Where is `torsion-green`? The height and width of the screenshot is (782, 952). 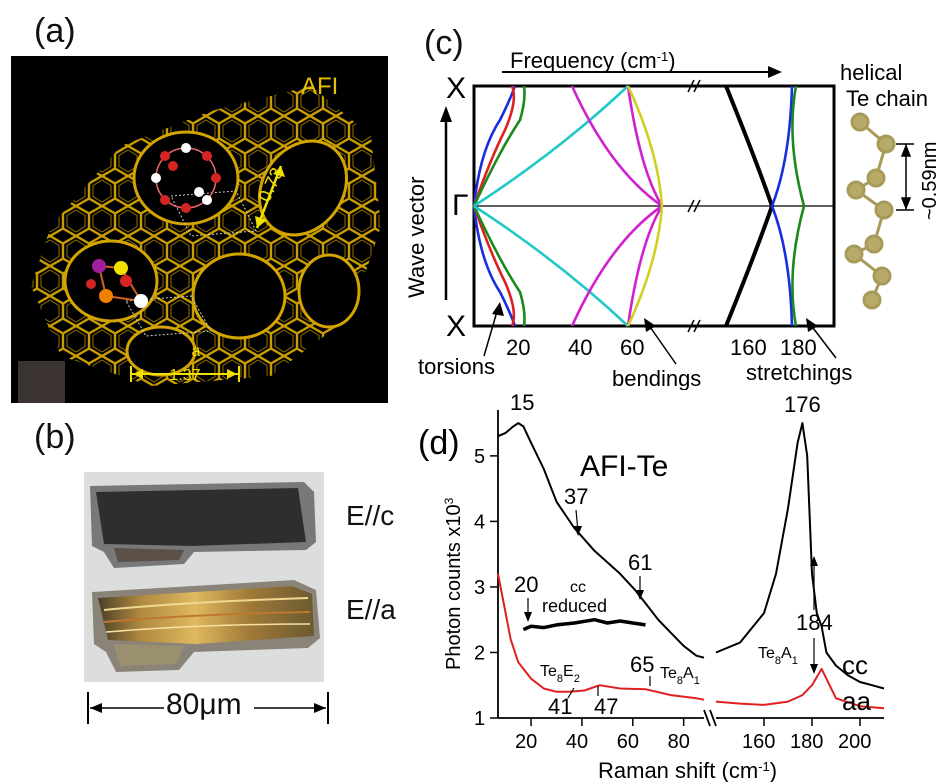
torsion-green is located at coordinates (499, 206).